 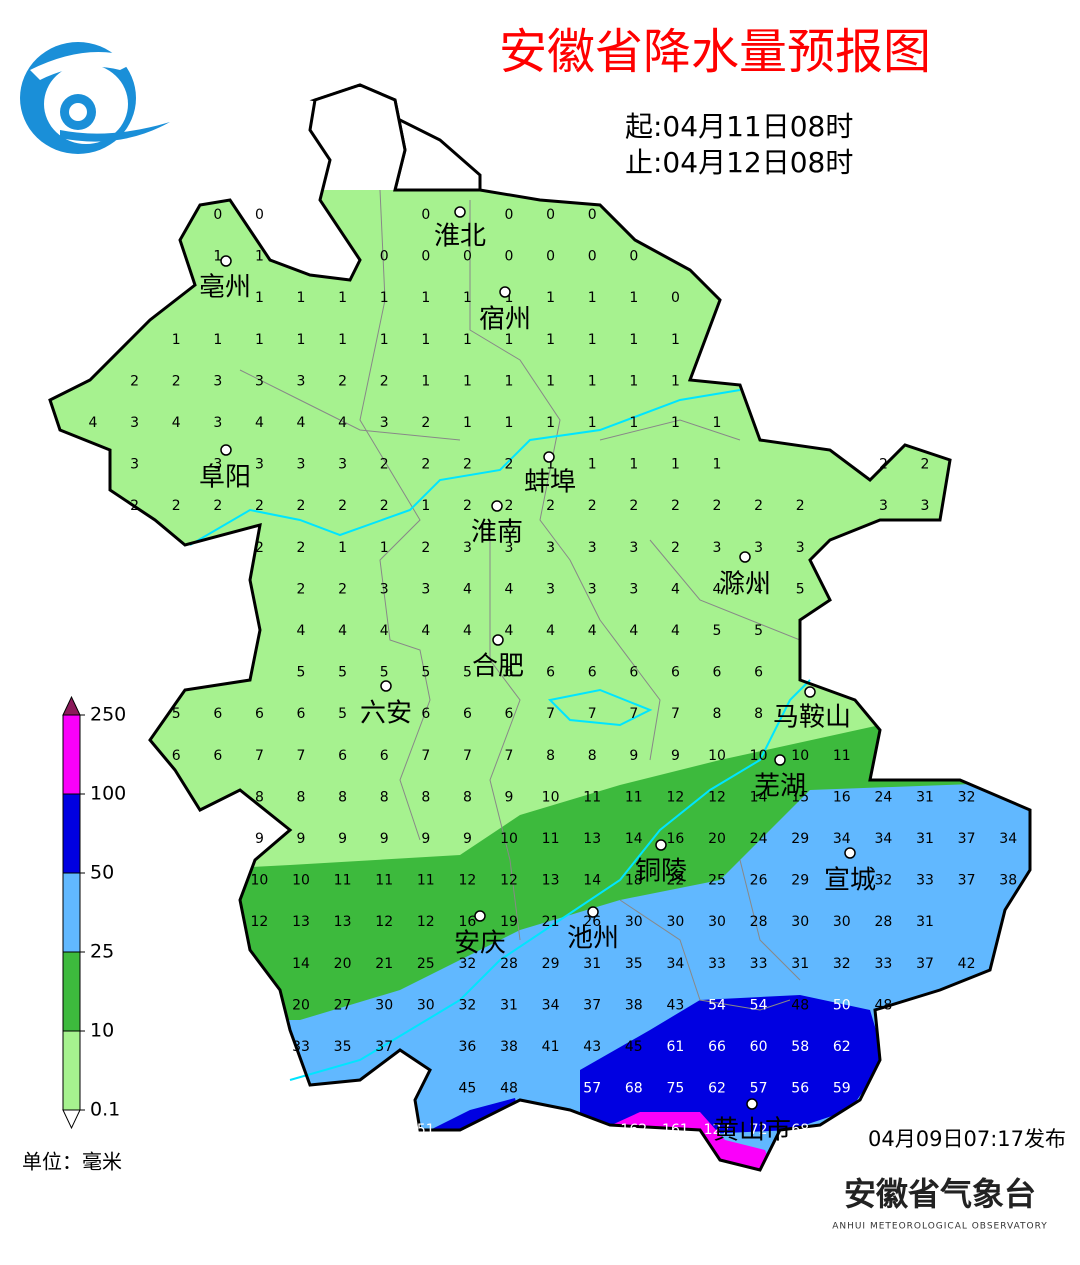 I want to click on grid-value: 48, so click(x=509, y=1089).